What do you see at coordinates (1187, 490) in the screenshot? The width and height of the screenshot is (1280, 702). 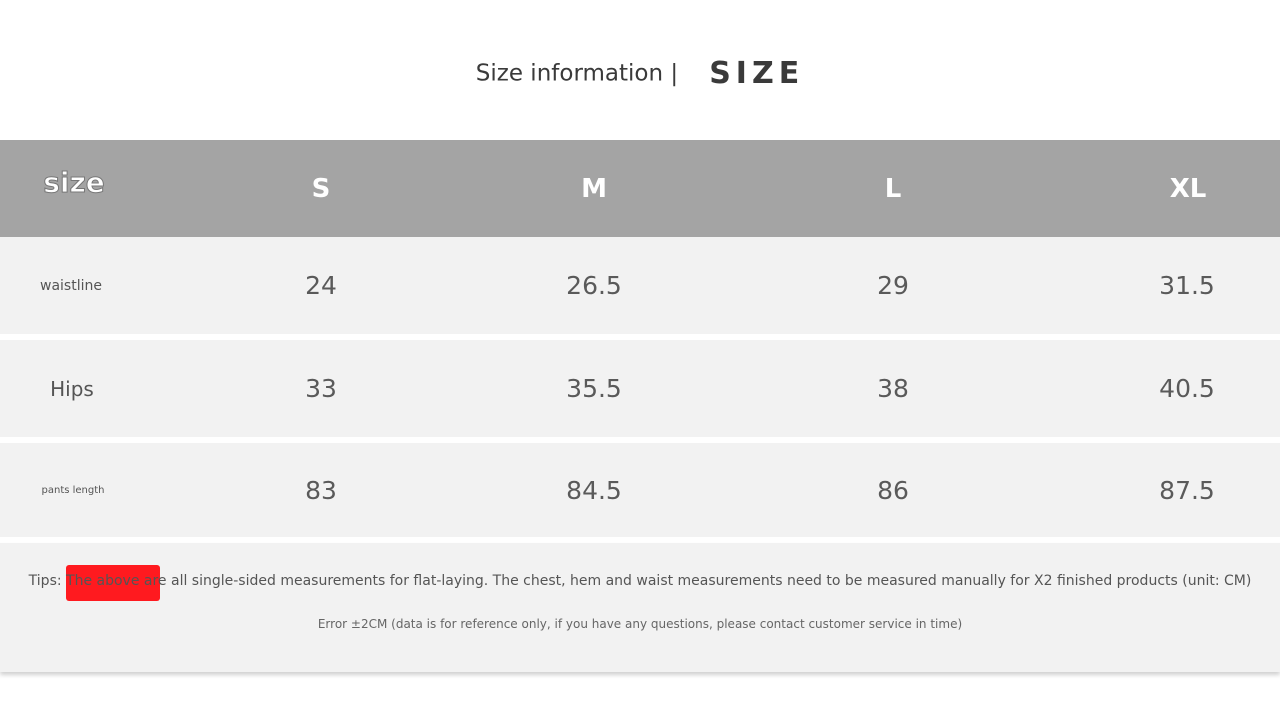 I see `cell-value: 87.5` at bounding box center [1187, 490].